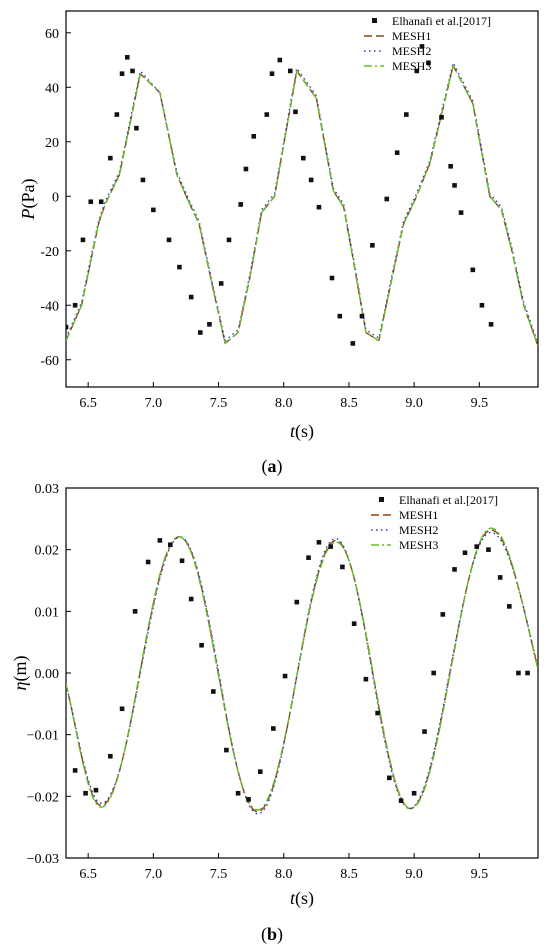 The width and height of the screenshot is (550, 951). I want to click on x-axis-label-b-symbol: t, so click(293, 898).